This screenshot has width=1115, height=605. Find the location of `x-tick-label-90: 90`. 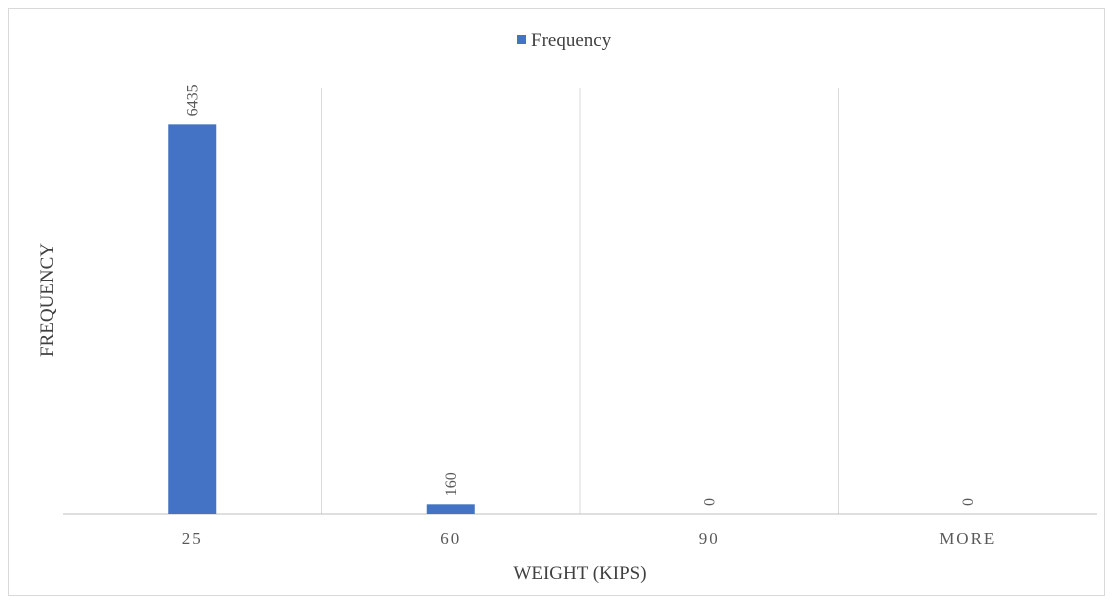

x-tick-label-90: 90 is located at coordinates (709, 538).